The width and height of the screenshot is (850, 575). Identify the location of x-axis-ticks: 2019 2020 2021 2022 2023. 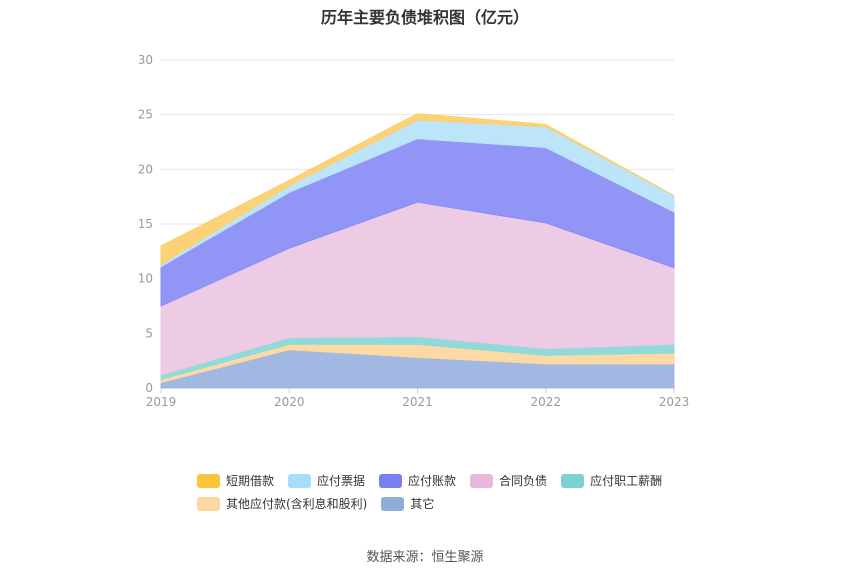
(418, 398).